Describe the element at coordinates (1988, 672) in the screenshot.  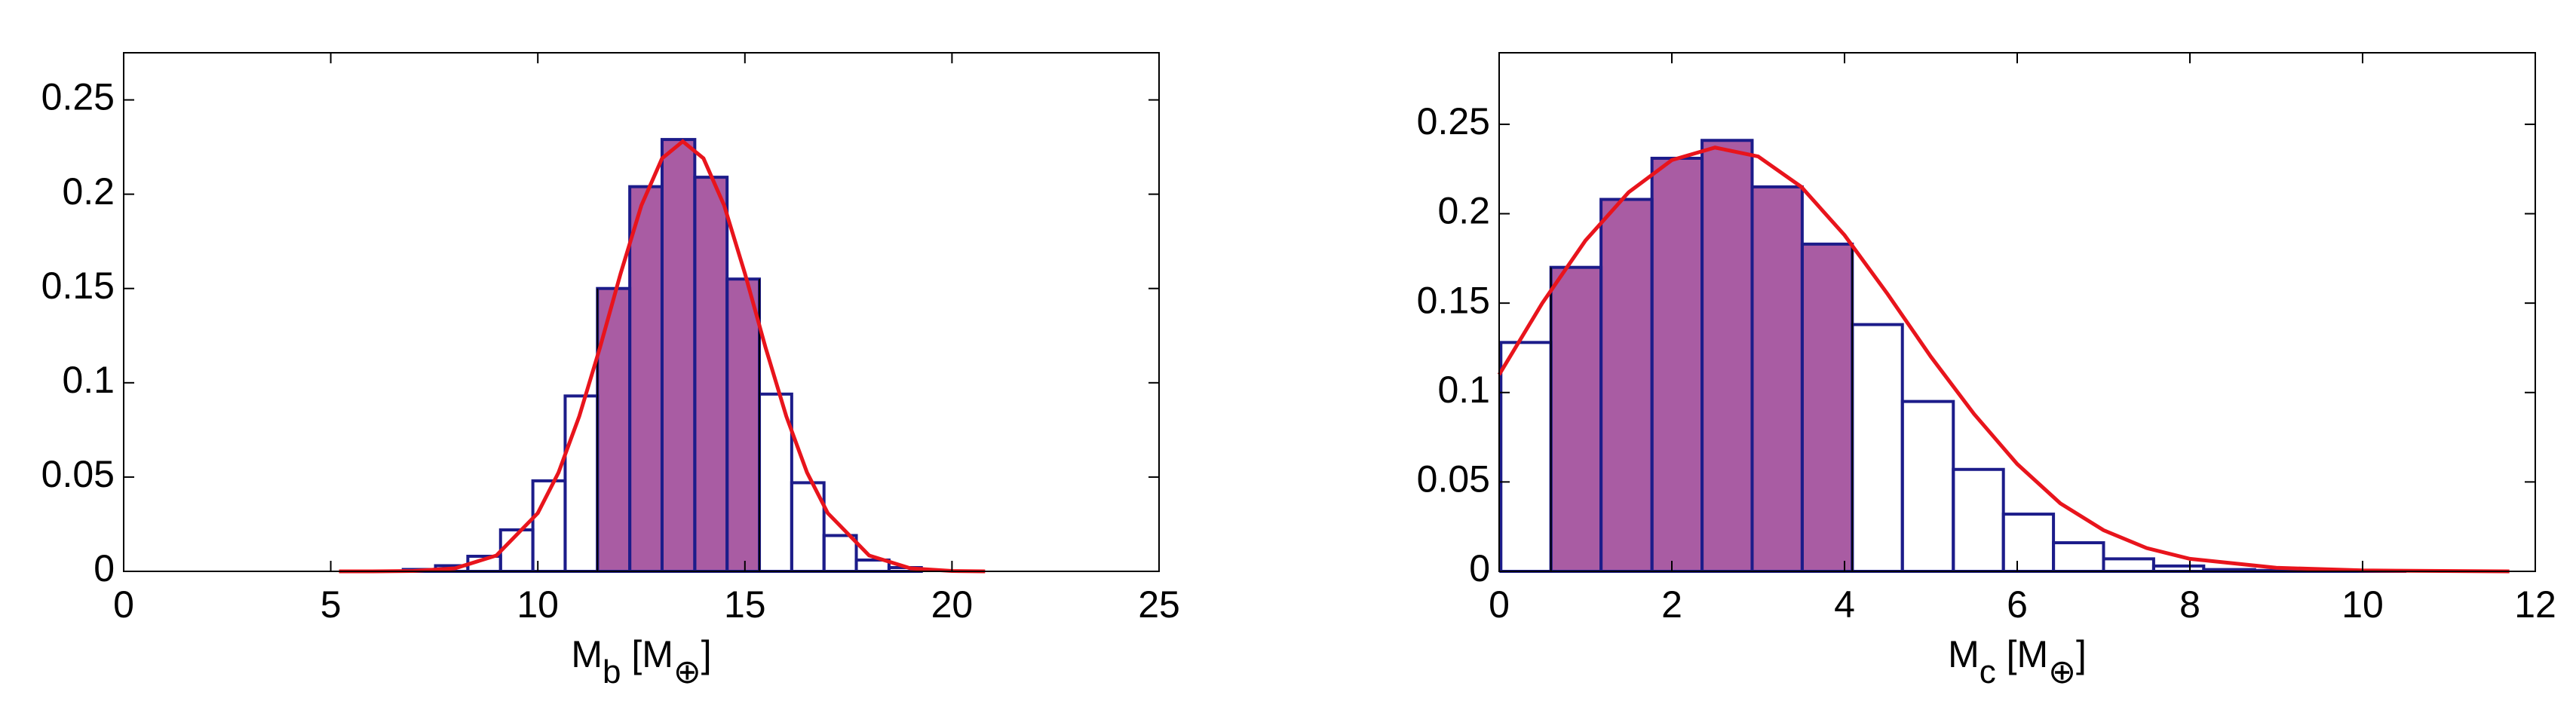
I see `x-label-part: c` at that location.